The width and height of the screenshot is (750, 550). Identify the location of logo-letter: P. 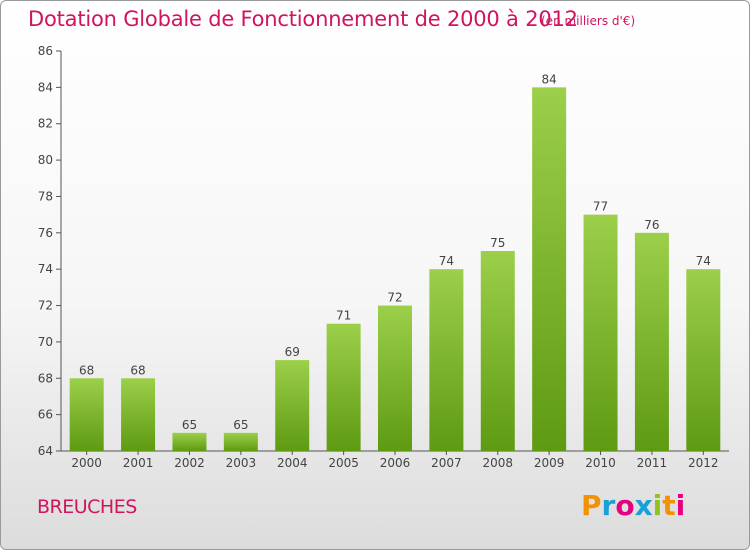
(591, 505).